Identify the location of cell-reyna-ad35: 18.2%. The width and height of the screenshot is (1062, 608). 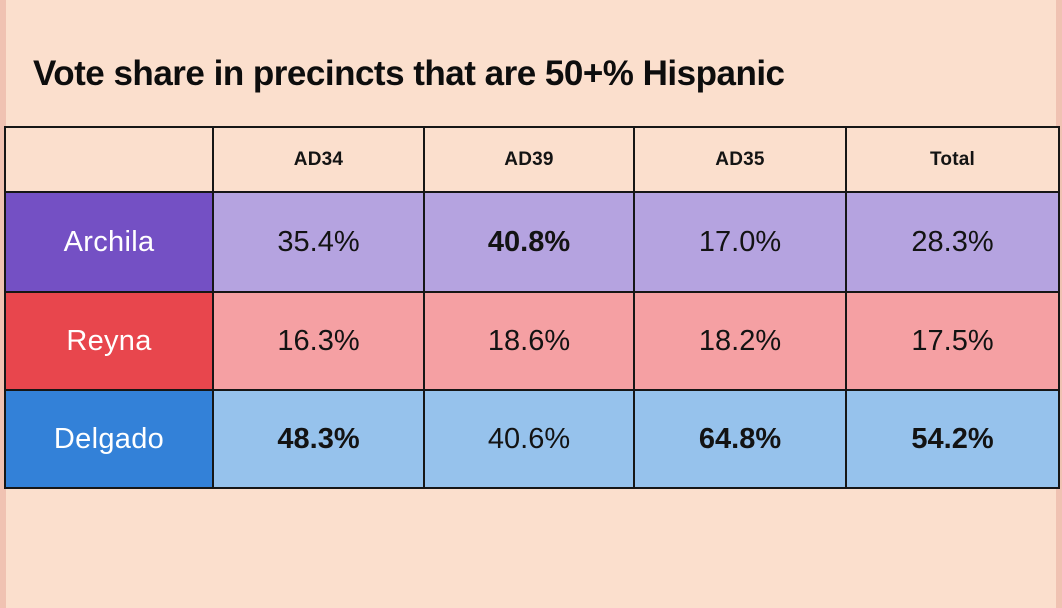
(740, 341).